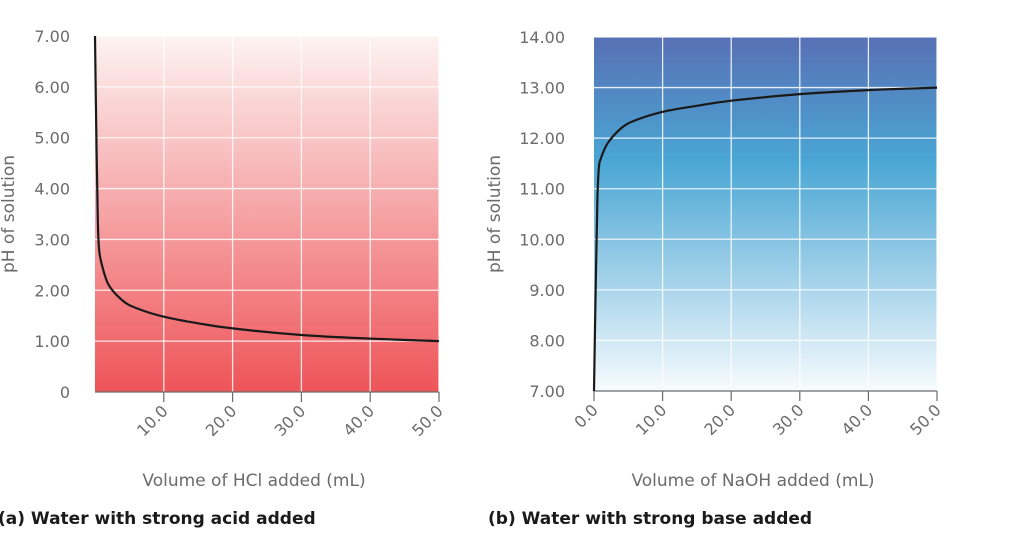 The width and height of the screenshot is (1024, 540). What do you see at coordinates (547, 290) in the screenshot?
I see `y-tick-label: 9.00` at bounding box center [547, 290].